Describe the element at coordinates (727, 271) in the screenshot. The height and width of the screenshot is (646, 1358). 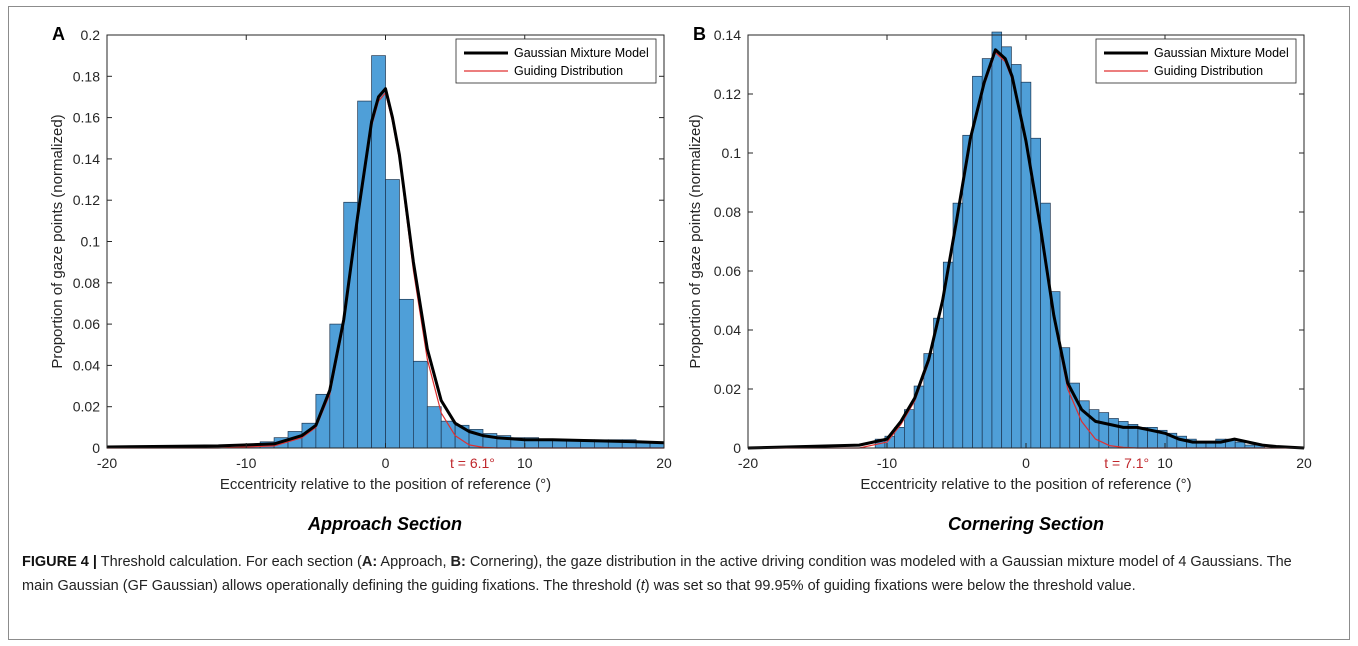
I see `y-tick-label-b: 0.06` at that location.